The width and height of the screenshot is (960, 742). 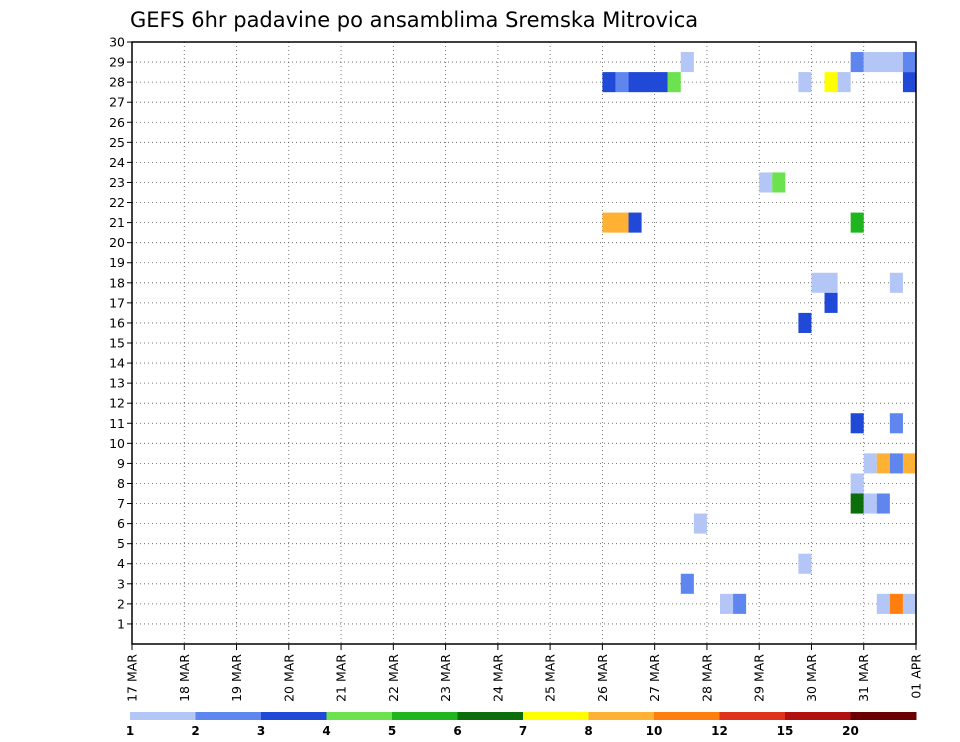 I want to click on colorbar-level-label: 3, so click(x=261, y=731).